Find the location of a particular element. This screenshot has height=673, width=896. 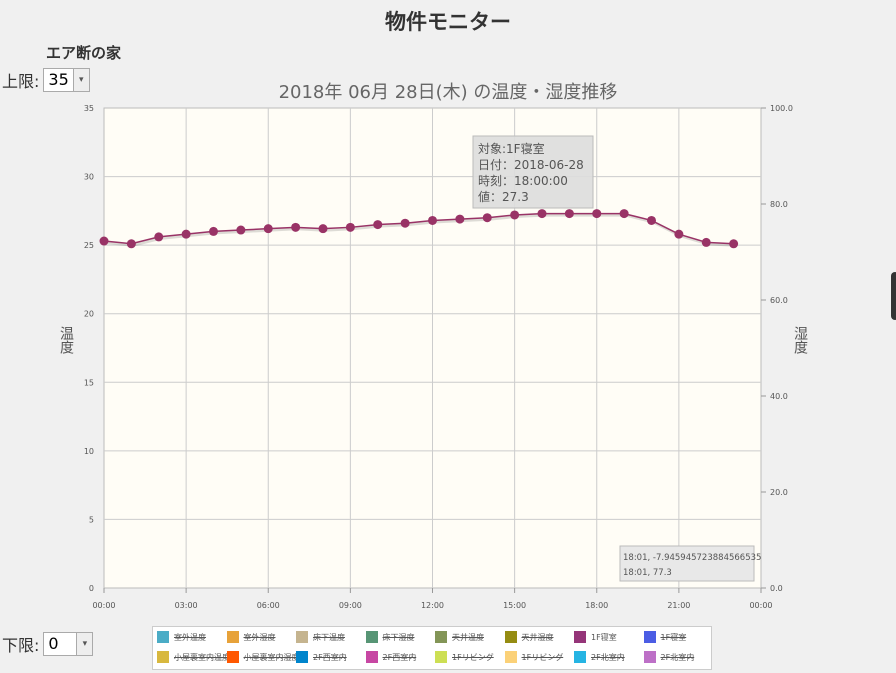

legend-label: 小屋裏室内温度 is located at coordinates (202, 657).